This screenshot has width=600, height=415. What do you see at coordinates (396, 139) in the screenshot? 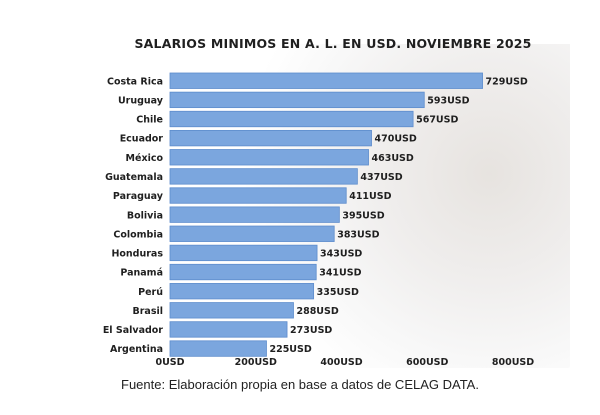
I see `value-label: 470USD` at bounding box center [396, 139].